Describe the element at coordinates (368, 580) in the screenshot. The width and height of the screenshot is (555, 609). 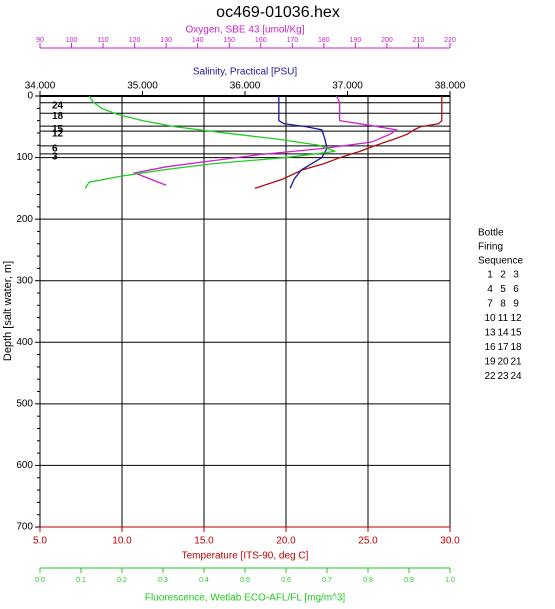
I see `x-tick-label: 0.8` at that location.